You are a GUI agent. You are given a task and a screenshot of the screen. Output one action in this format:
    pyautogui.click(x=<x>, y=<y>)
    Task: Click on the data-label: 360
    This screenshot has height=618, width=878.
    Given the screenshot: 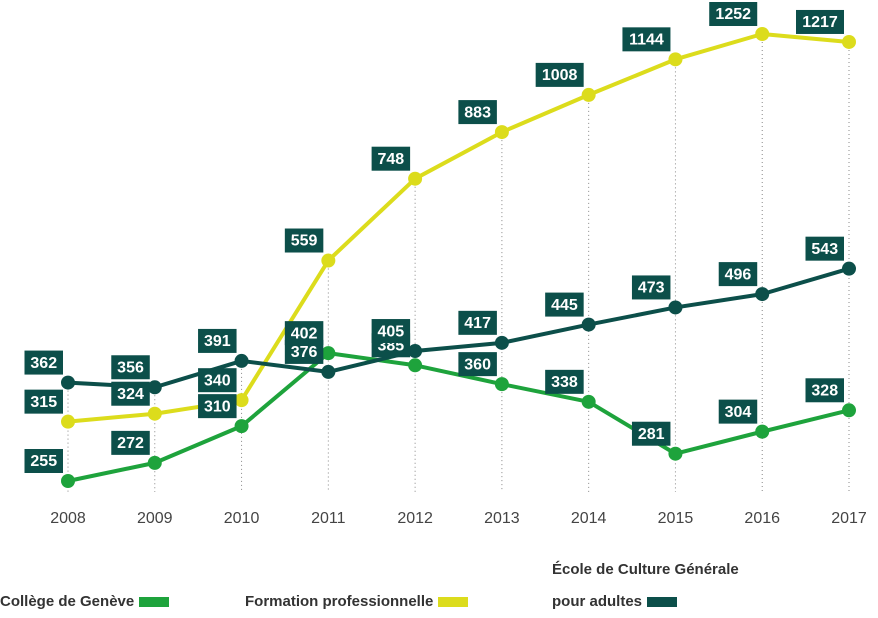 What is the action you would take?
    pyautogui.click(x=477, y=364)
    